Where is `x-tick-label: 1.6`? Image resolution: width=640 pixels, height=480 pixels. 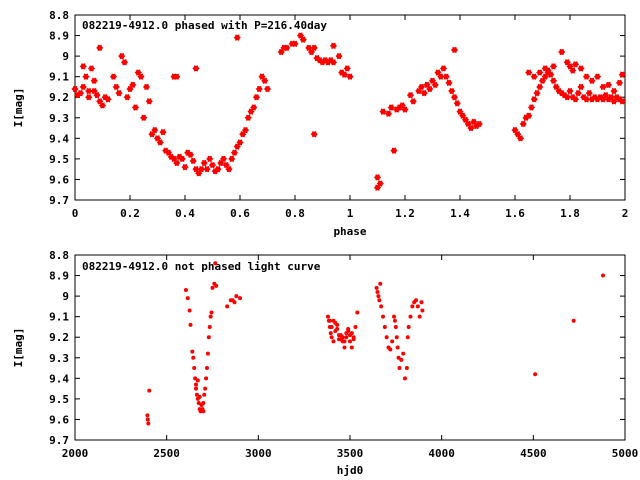 x-tick-label: 1.6 is located at coordinates (515, 213).